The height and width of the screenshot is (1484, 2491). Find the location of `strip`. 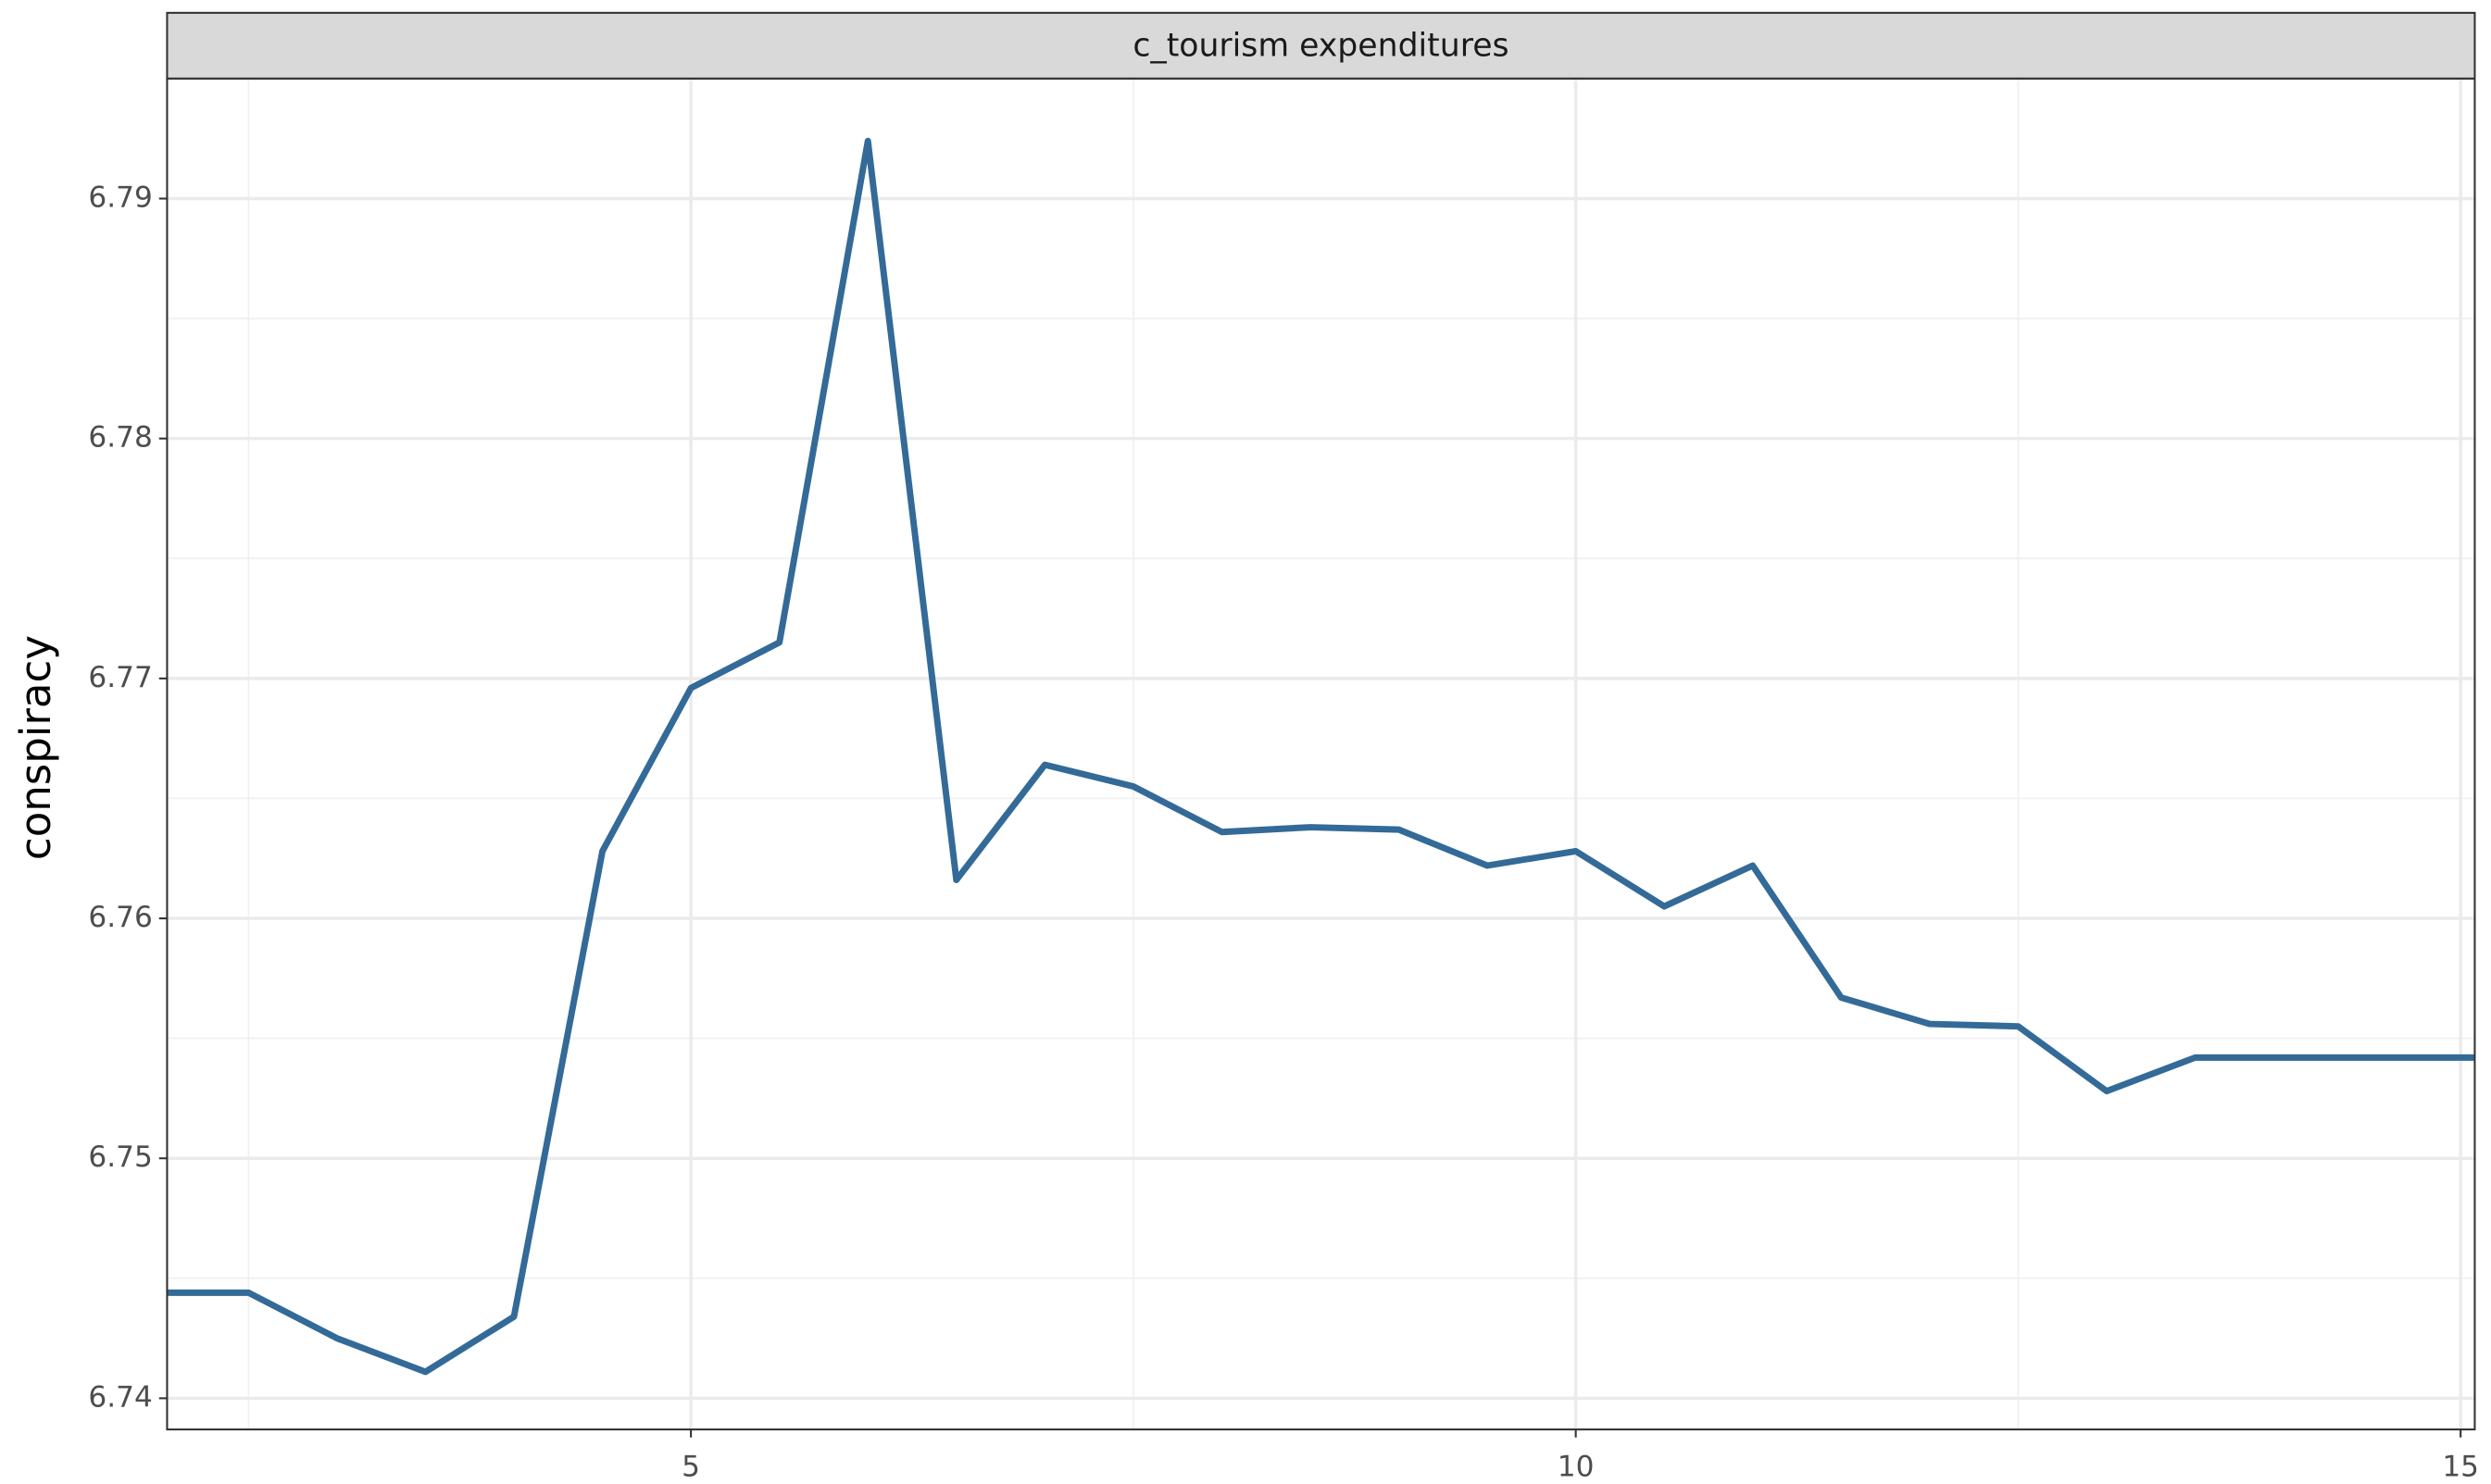

strip is located at coordinates (1321, 45).